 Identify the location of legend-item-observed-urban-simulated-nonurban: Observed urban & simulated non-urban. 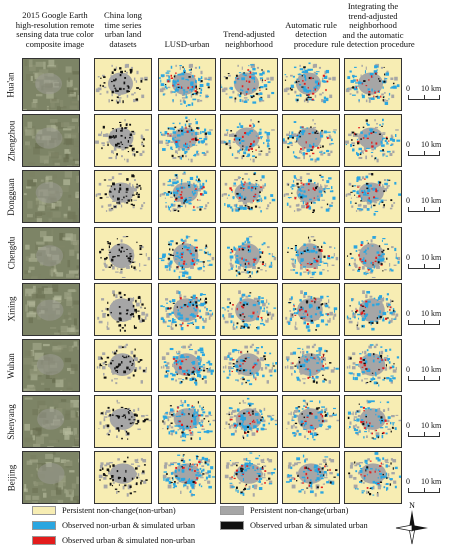
(113, 540).